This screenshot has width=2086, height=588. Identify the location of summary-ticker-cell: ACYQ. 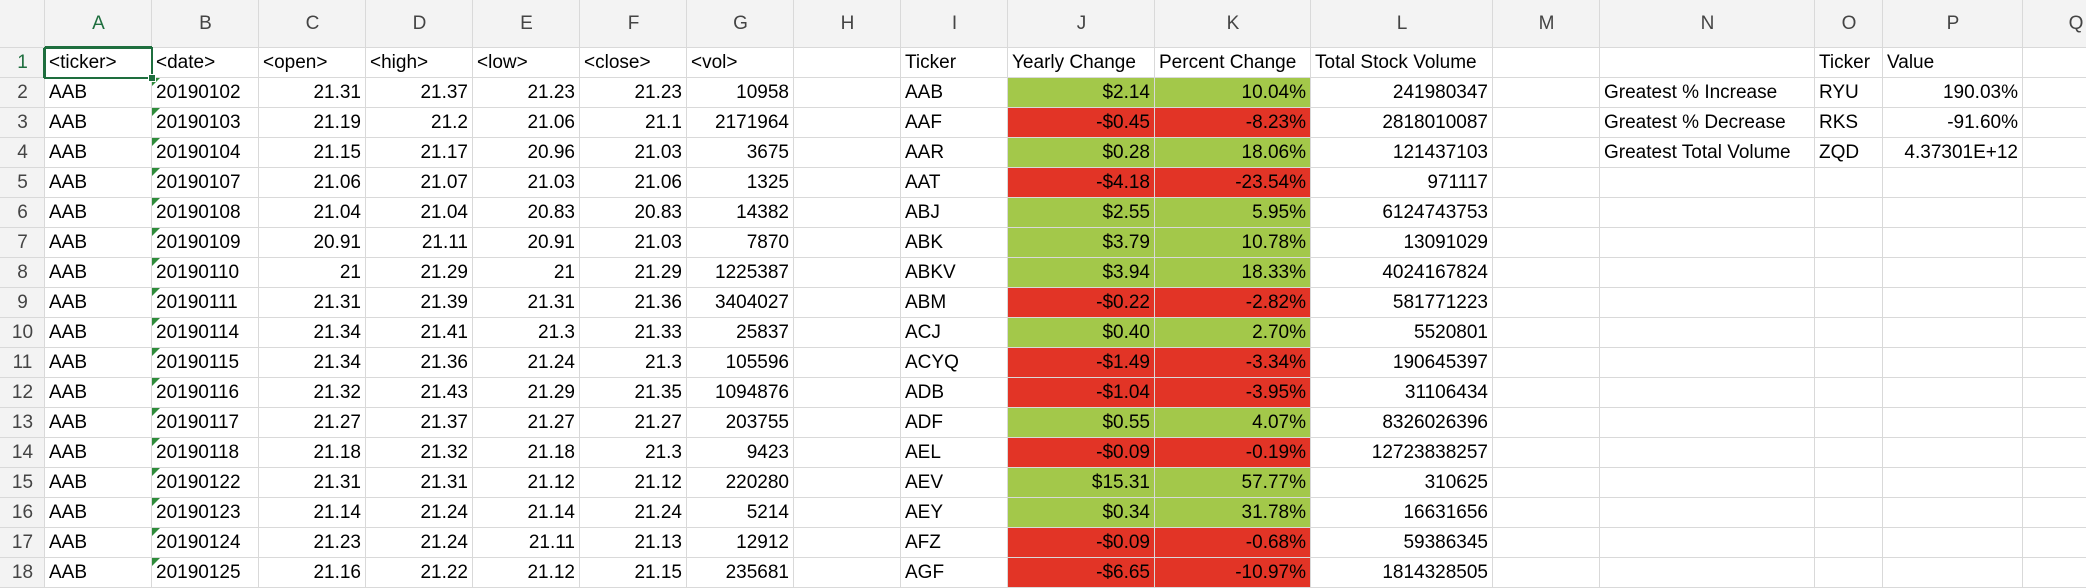
(932, 362).